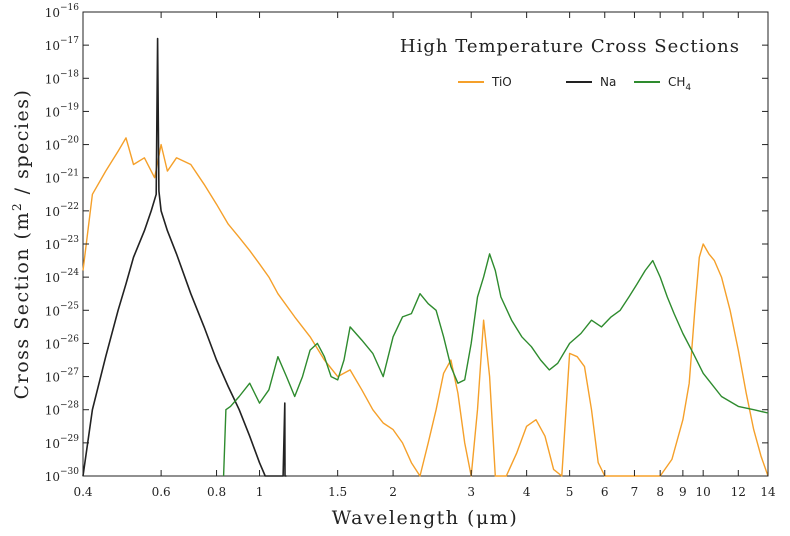 The image size is (790, 536). Describe the element at coordinates (738, 492) in the screenshot. I see `x-tick-label: 12` at that location.